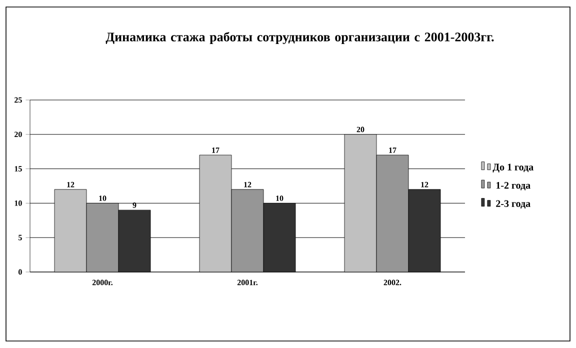  What do you see at coordinates (300, 38) in the screenshot?
I see `chart-title: Динамика стажа работы сотрудников организации с 2001-2003гг.` at bounding box center [300, 38].